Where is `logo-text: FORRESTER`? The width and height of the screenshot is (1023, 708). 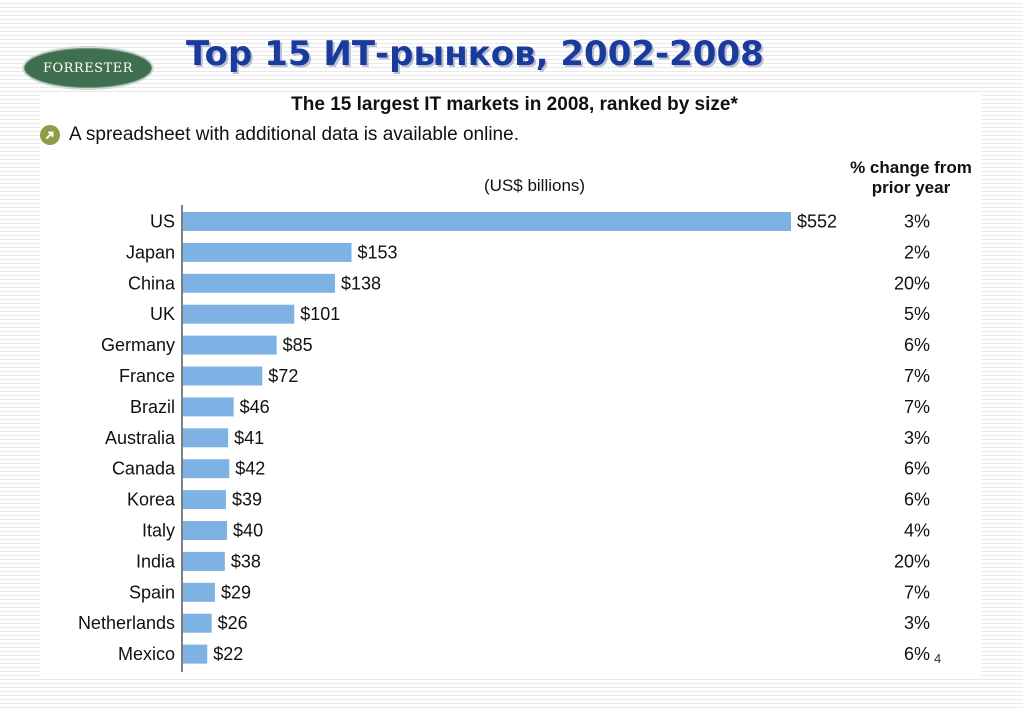
logo-text: FORRESTER is located at coordinates (88, 68).